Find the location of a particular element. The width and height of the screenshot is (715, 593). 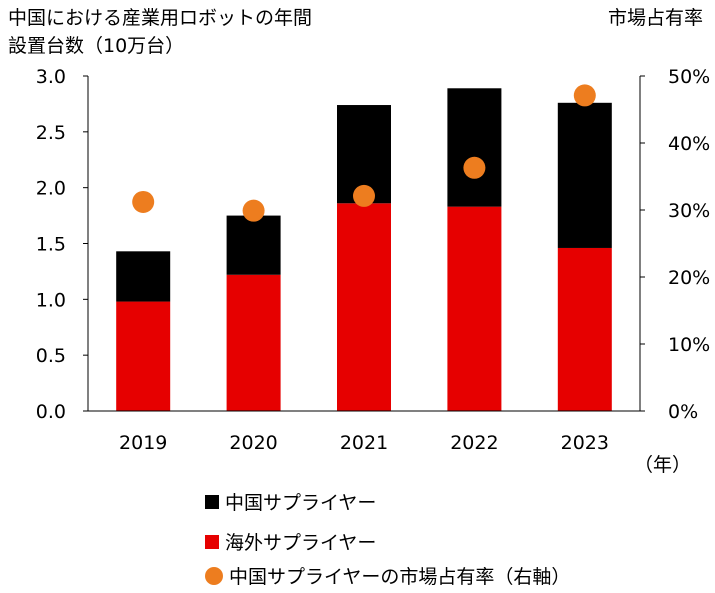

legend-item-share: 中国サプライヤーの市場占有率（右軸） is located at coordinates (387, 575).